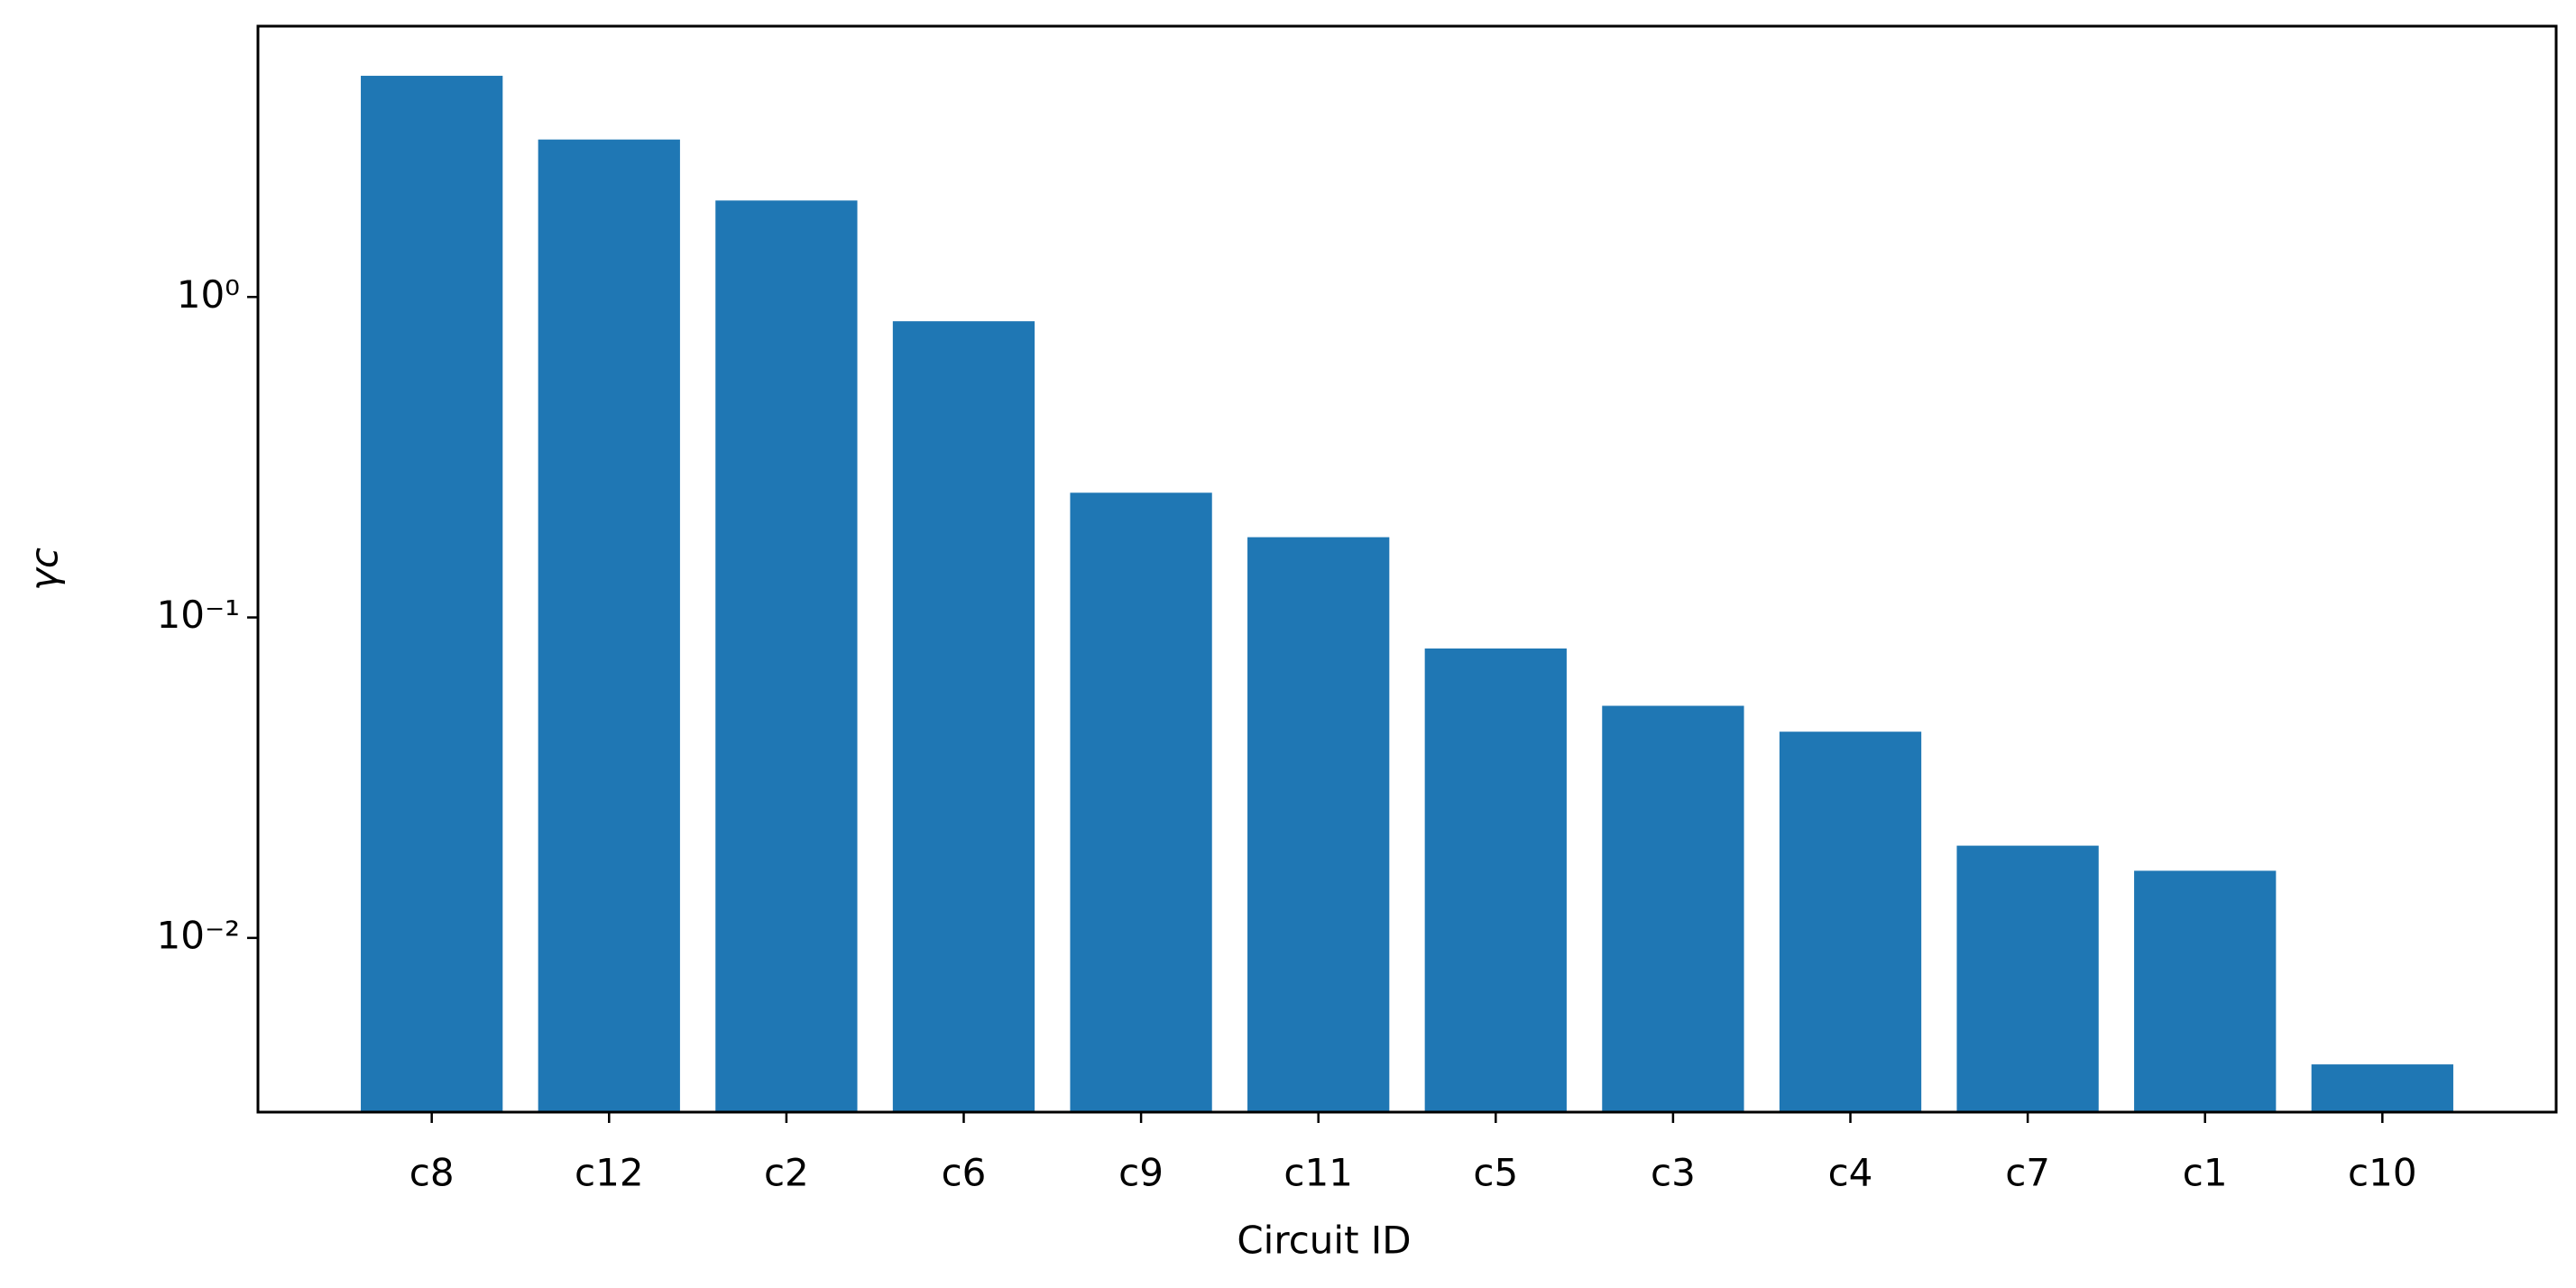 Image resolution: width=2576 pixels, height=1288 pixels. What do you see at coordinates (965, 1173) in the screenshot?
I see `x-tick-label: c6` at bounding box center [965, 1173].